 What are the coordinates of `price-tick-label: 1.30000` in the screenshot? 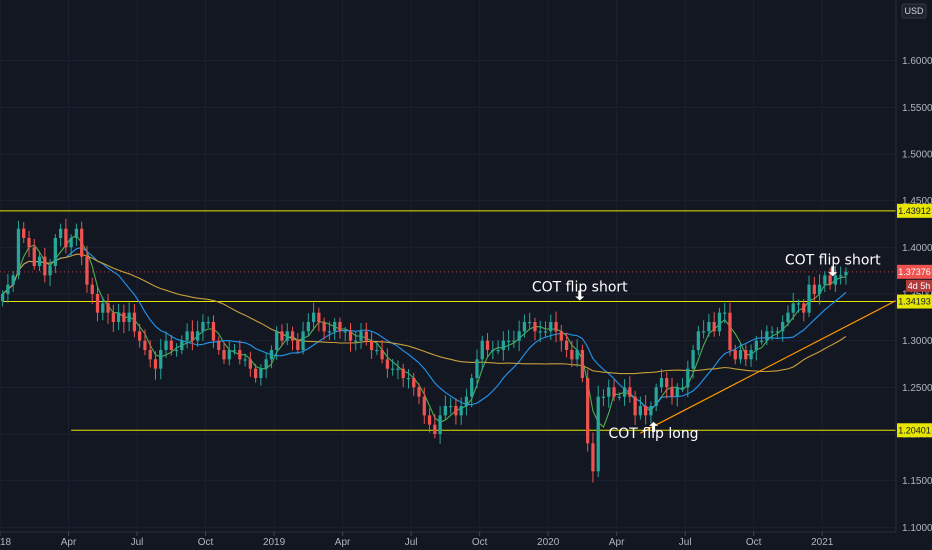 It's located at (917, 341).